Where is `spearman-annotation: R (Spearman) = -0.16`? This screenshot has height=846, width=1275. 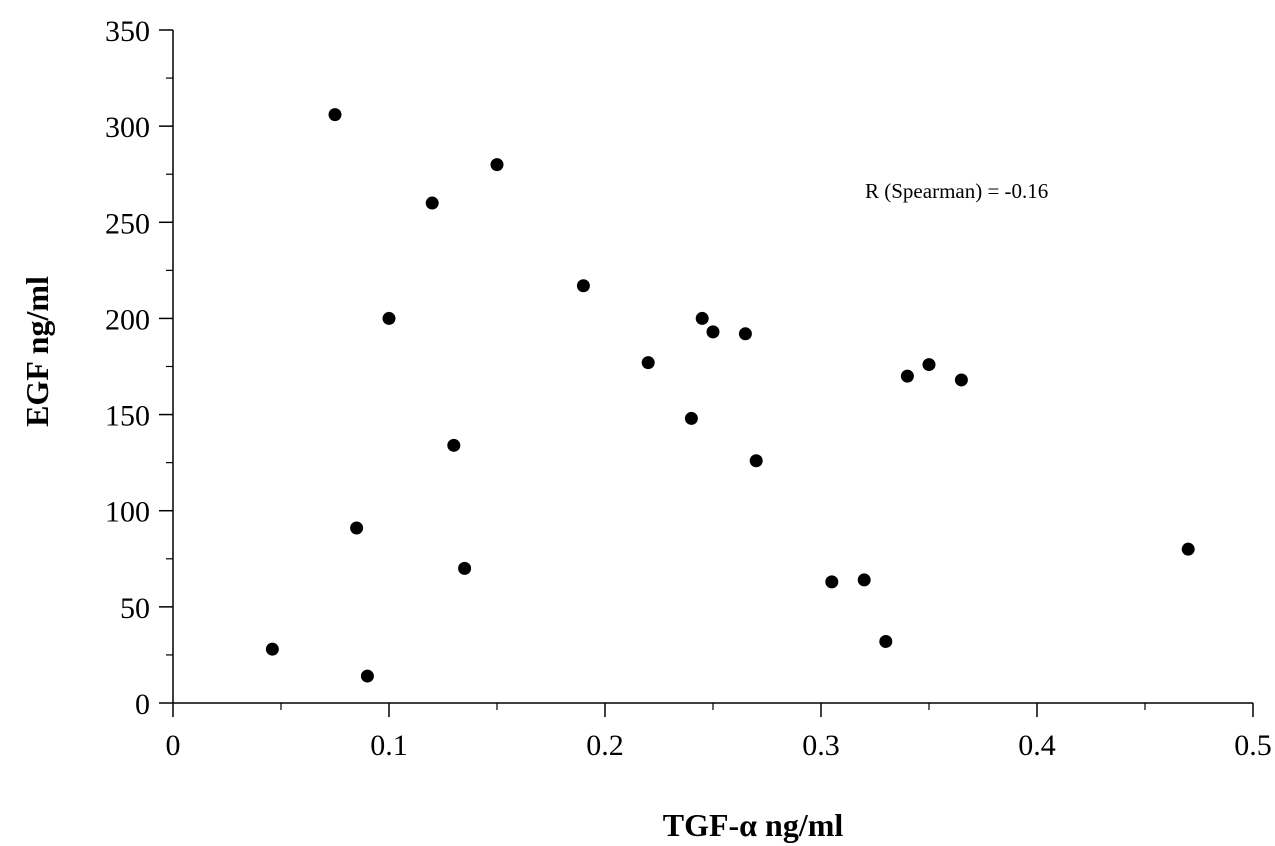
spearman-annotation: R (Spearman) = -0.16 is located at coordinates (956, 191).